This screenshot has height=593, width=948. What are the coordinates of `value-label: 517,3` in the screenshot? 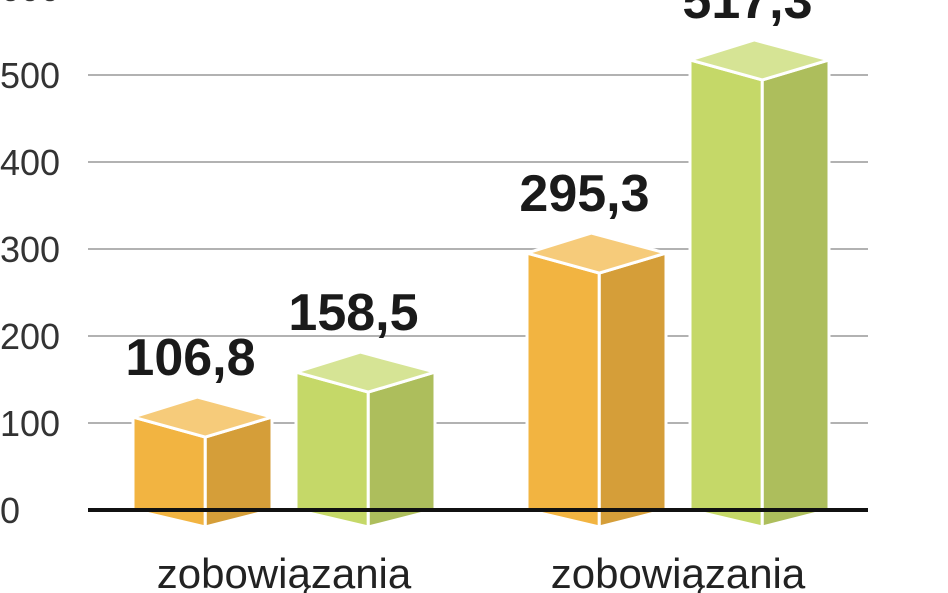 It's located at (747, 15).